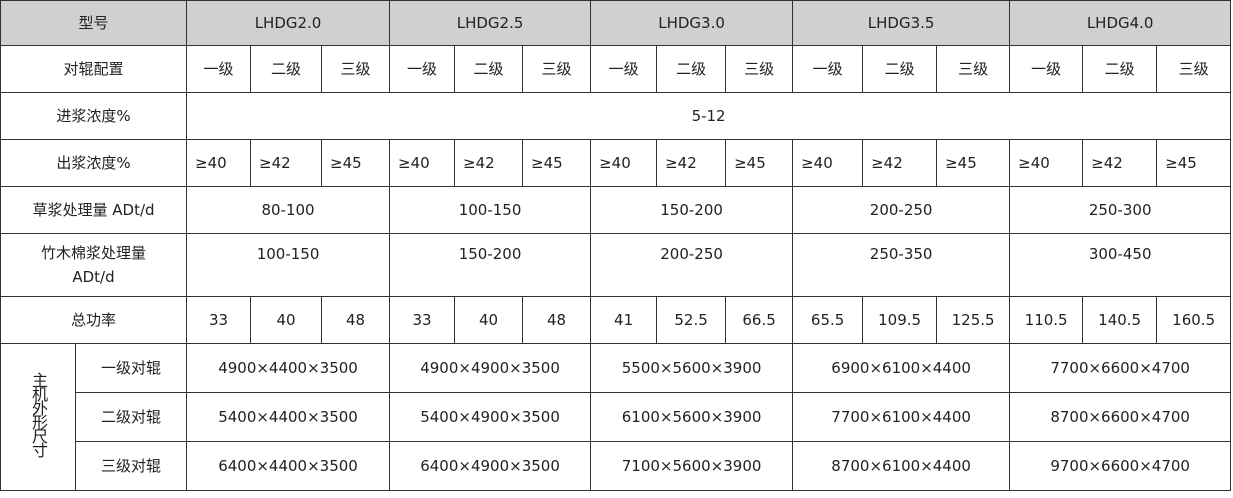 The image size is (1233, 498). What do you see at coordinates (1120, 320) in the screenshot?
I see `power-cell: 140.5` at bounding box center [1120, 320].